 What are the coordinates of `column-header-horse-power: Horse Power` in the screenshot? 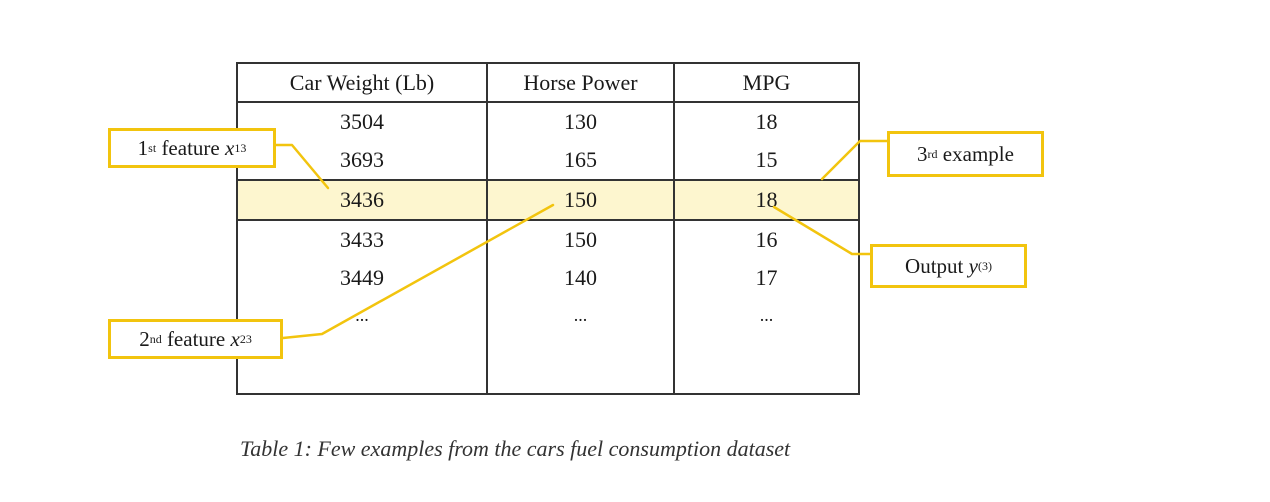 It's located at (580, 82).